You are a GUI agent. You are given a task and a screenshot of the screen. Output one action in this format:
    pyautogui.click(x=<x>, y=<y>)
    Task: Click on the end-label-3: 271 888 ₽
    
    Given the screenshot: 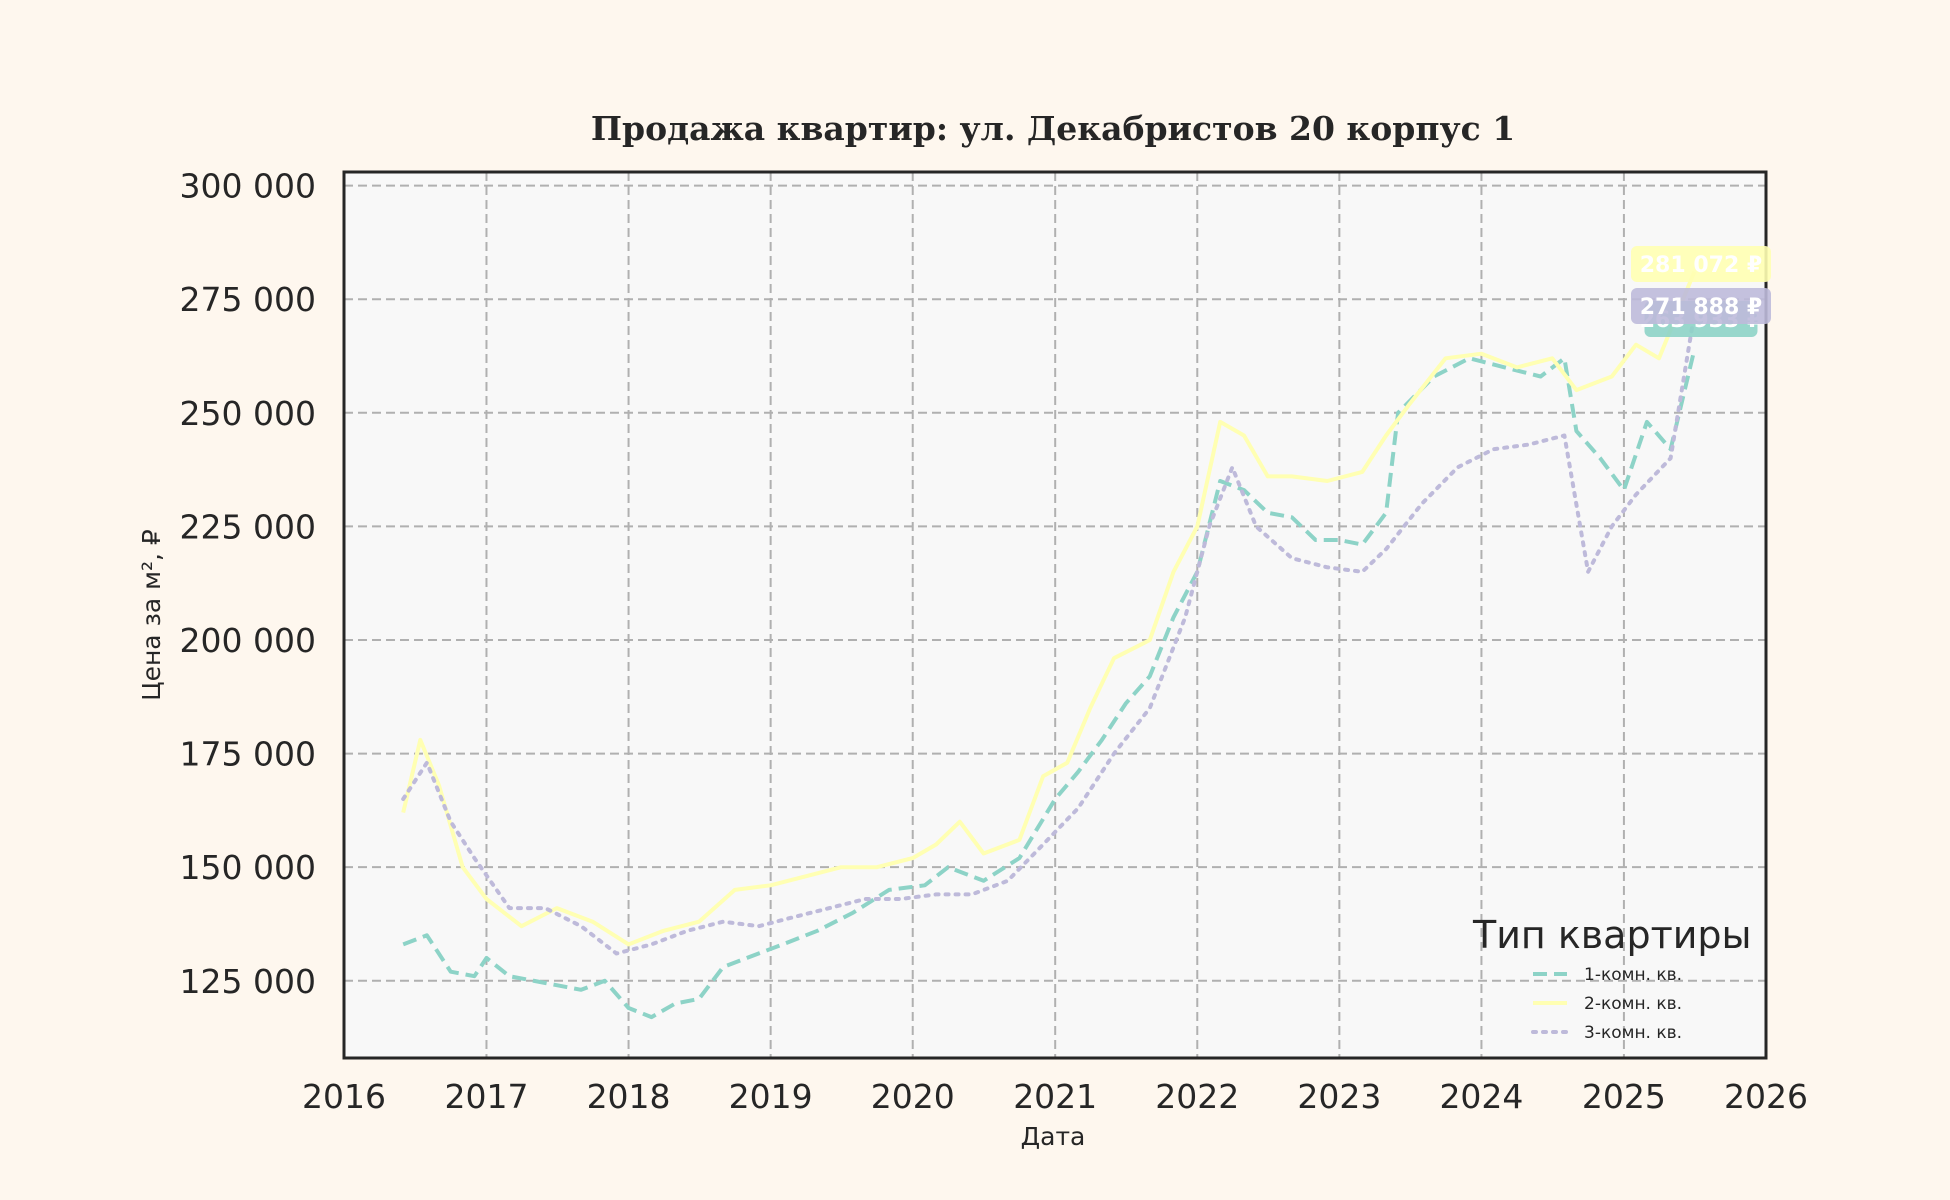 What is the action you would take?
    pyautogui.click(x=1701, y=307)
    